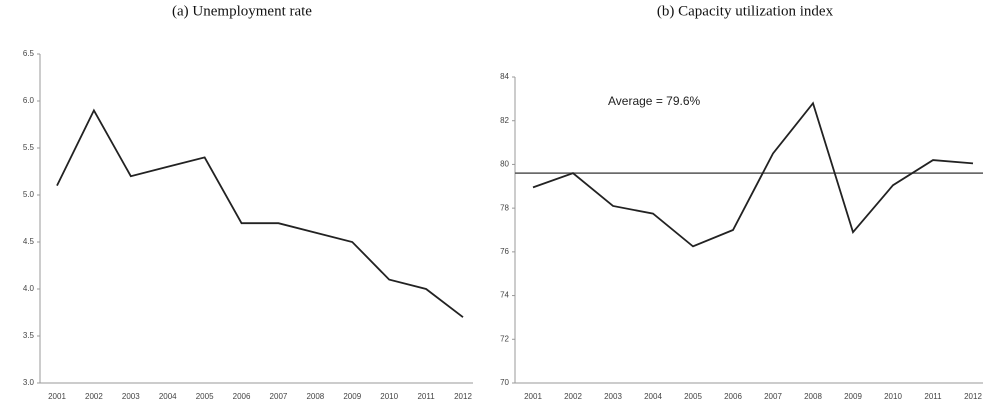 The width and height of the screenshot is (991, 408). I want to click on y-tick-label: 6.5, so click(29, 53).